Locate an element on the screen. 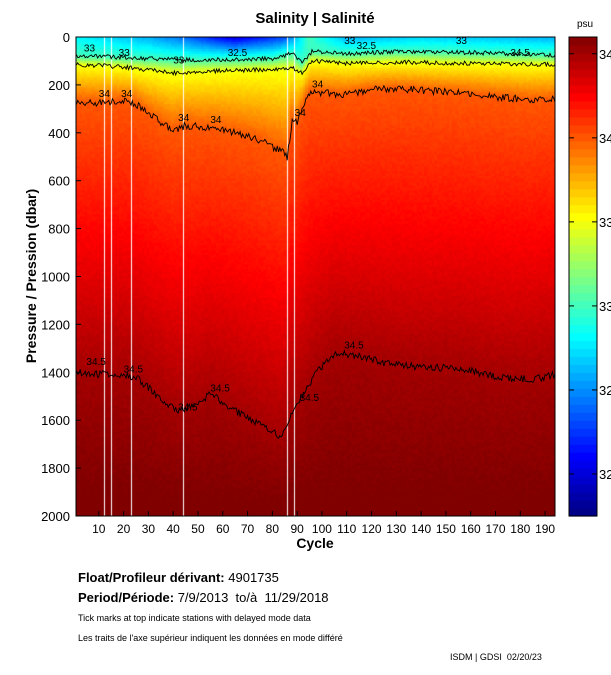  x-tick-label: 180 is located at coordinates (520, 529).